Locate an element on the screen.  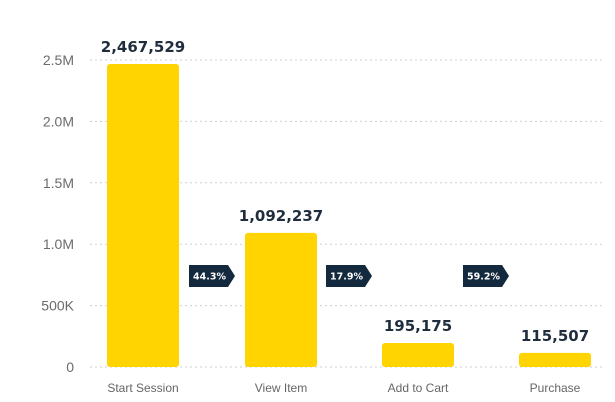
conversion-rate-label: 44.3% is located at coordinates (209, 277).